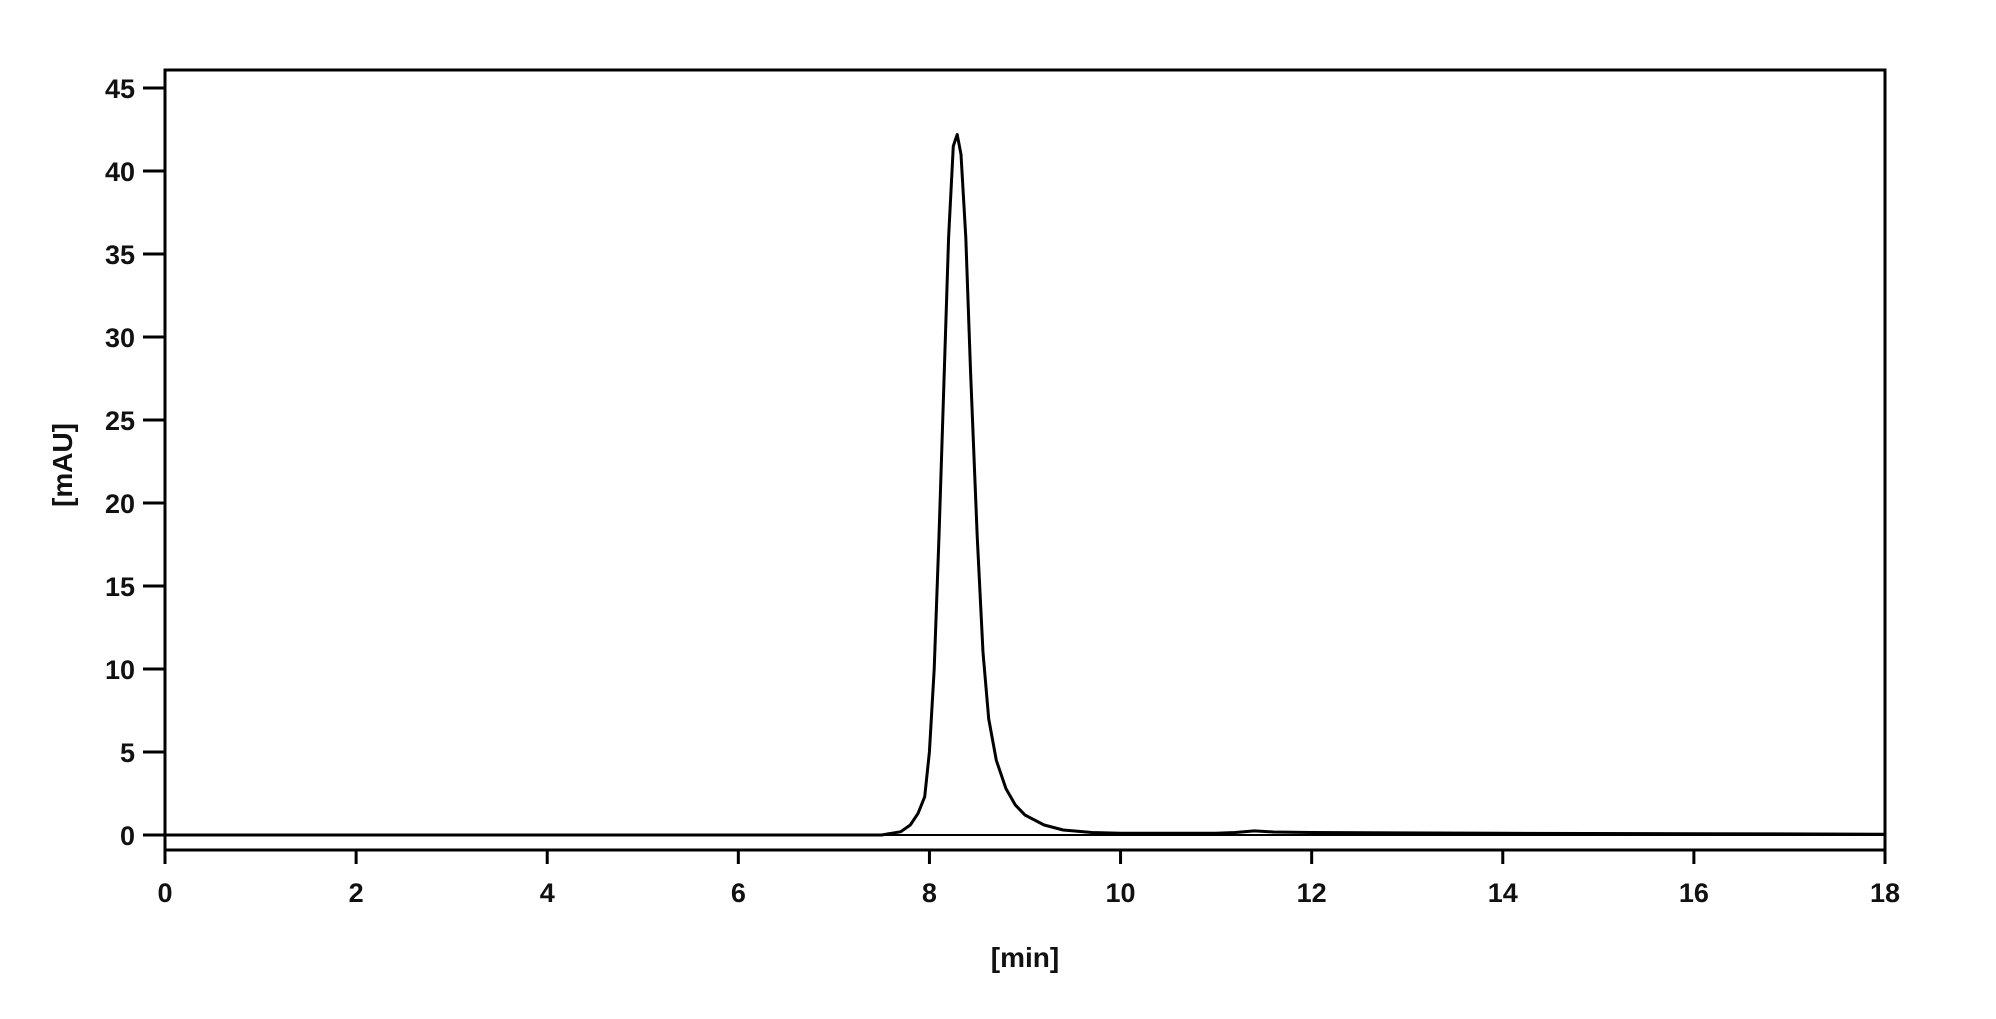 The height and width of the screenshot is (1019, 1996). Describe the element at coordinates (120, 255) in the screenshot. I see `y-tick-label: 35` at that location.